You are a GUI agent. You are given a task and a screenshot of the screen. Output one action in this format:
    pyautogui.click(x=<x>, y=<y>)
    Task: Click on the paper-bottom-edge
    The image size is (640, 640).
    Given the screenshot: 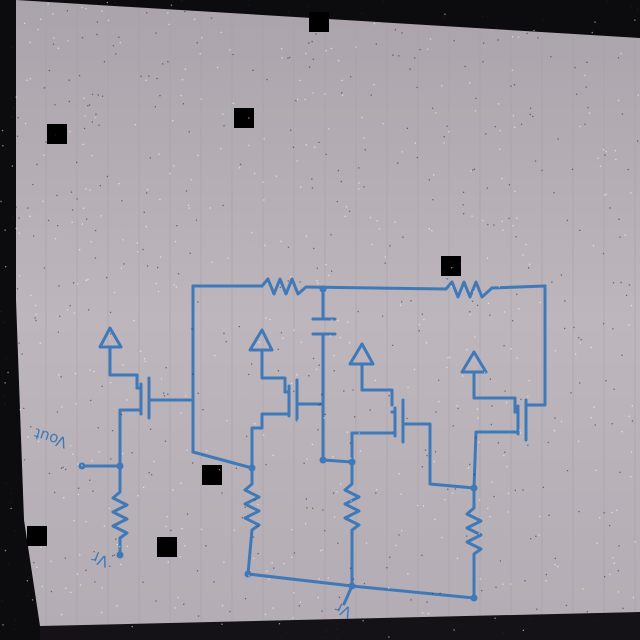 What is the action you would take?
    pyautogui.click(x=340, y=626)
    